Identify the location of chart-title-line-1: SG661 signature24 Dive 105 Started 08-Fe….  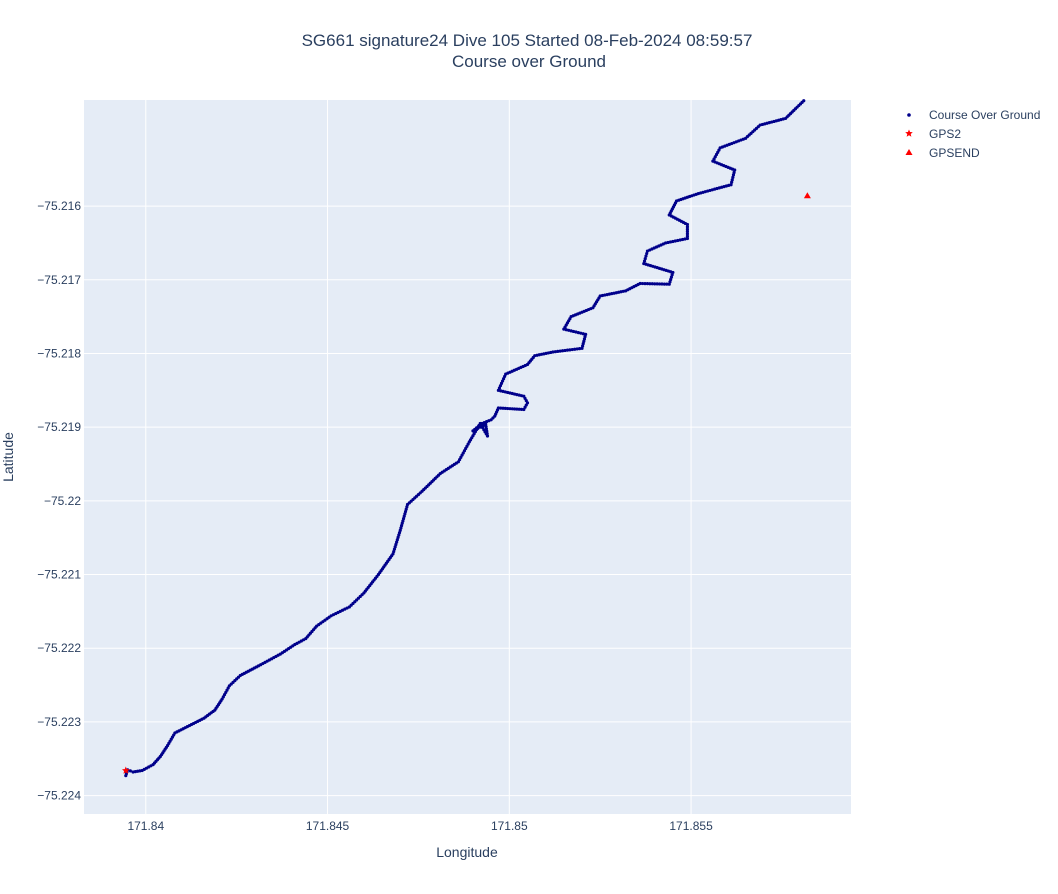
(527, 40).